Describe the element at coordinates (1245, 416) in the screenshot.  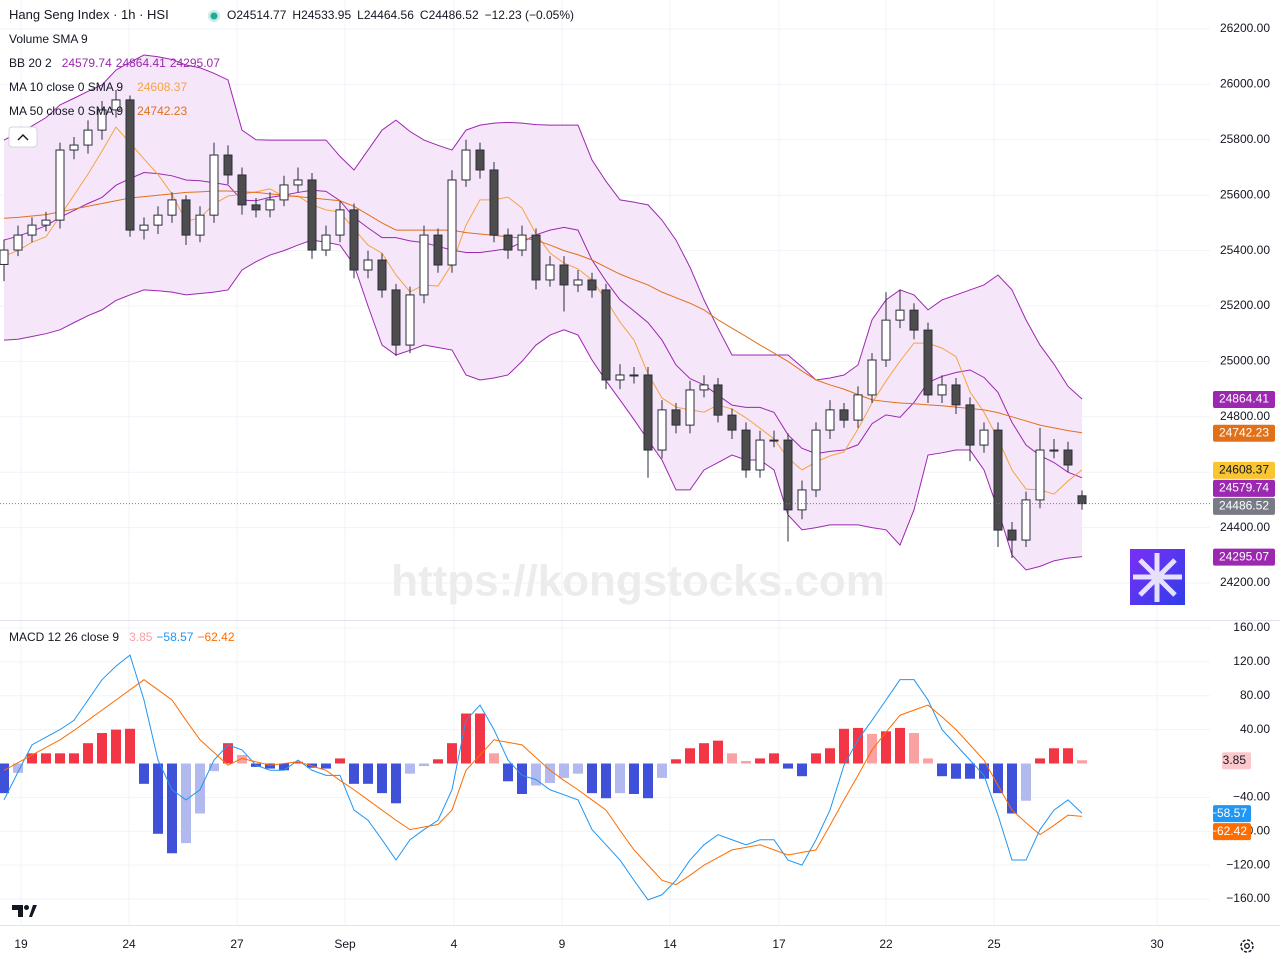
I see `y-tick-label: 24800.00` at that location.